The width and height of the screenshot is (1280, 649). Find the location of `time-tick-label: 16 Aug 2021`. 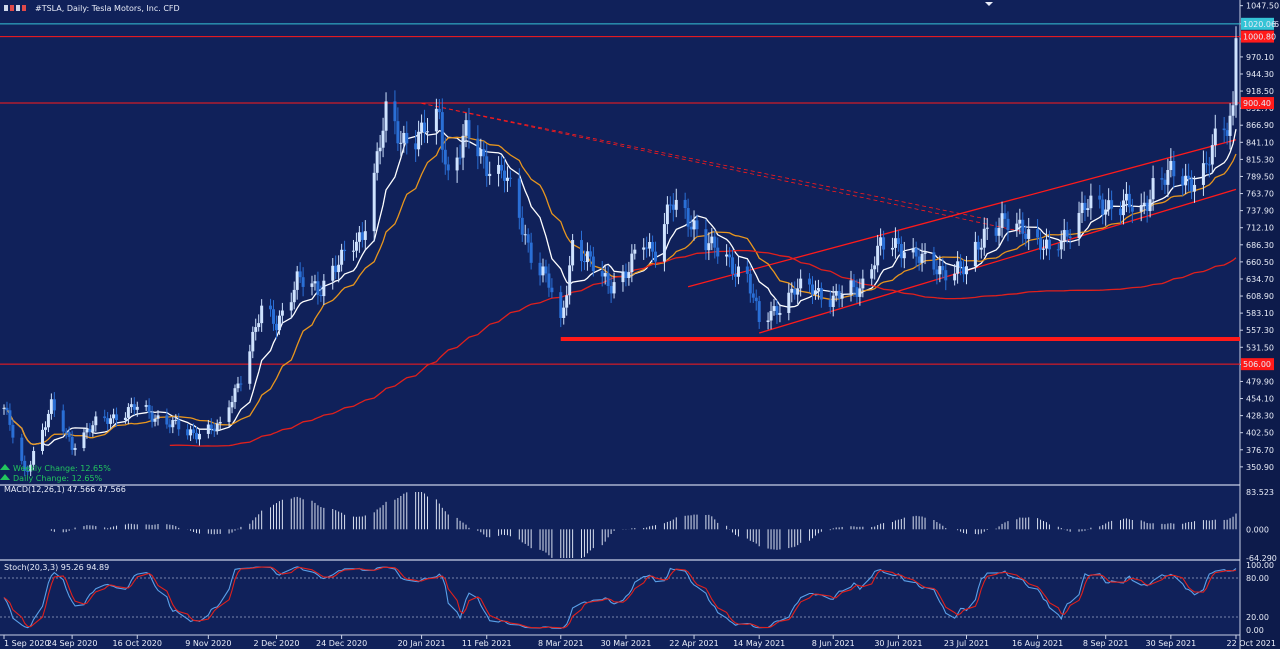

time-tick-label: 16 Aug 2021 is located at coordinates (1037, 643).